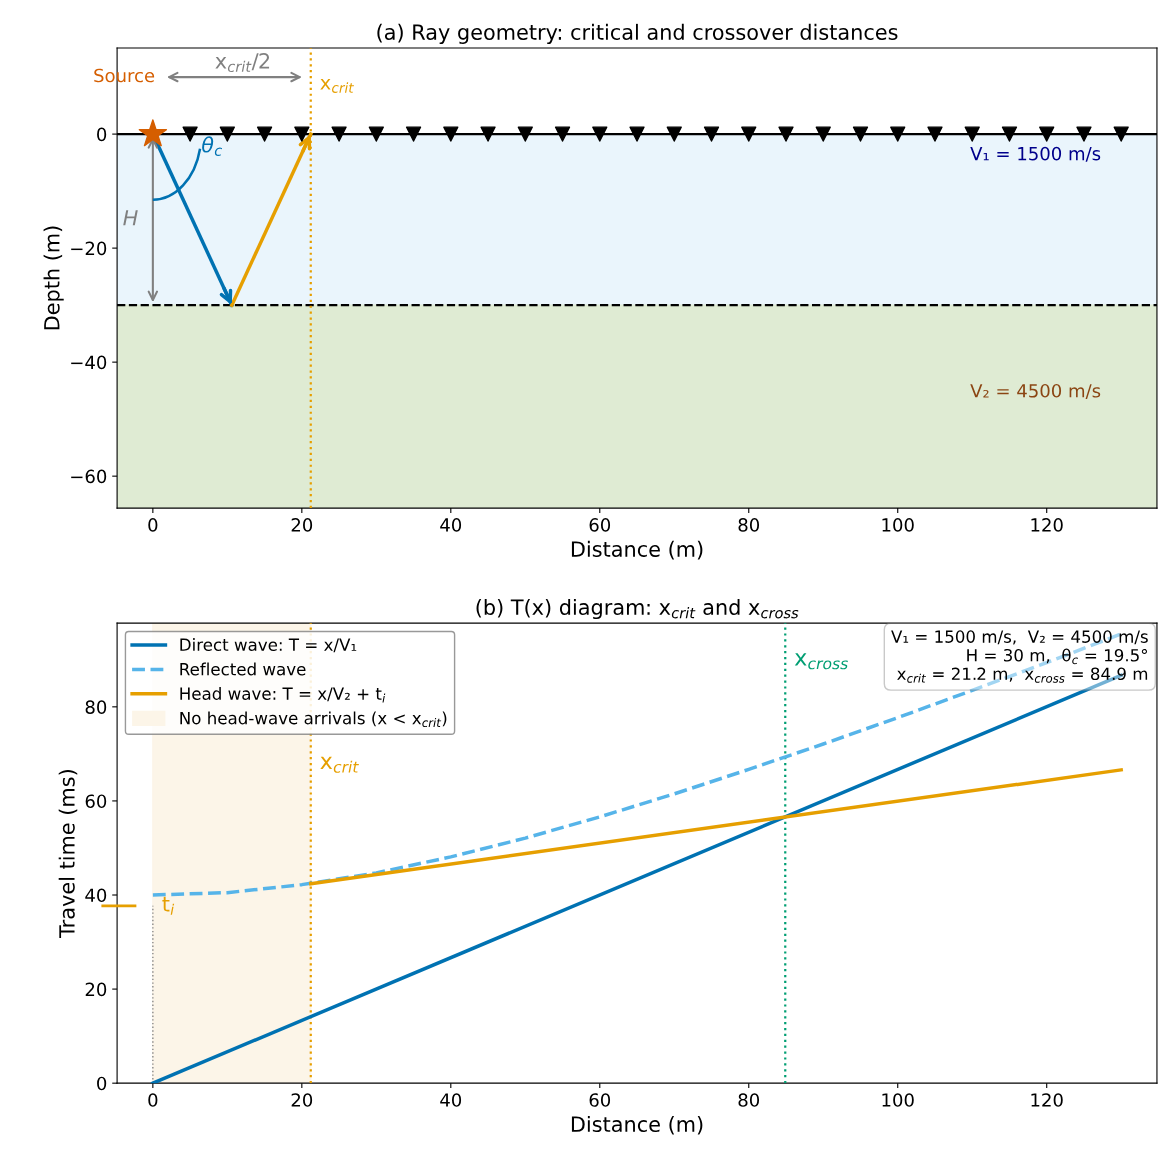  What do you see at coordinates (96, 989) in the screenshot?
I see `y-tick-label: 20` at bounding box center [96, 989].